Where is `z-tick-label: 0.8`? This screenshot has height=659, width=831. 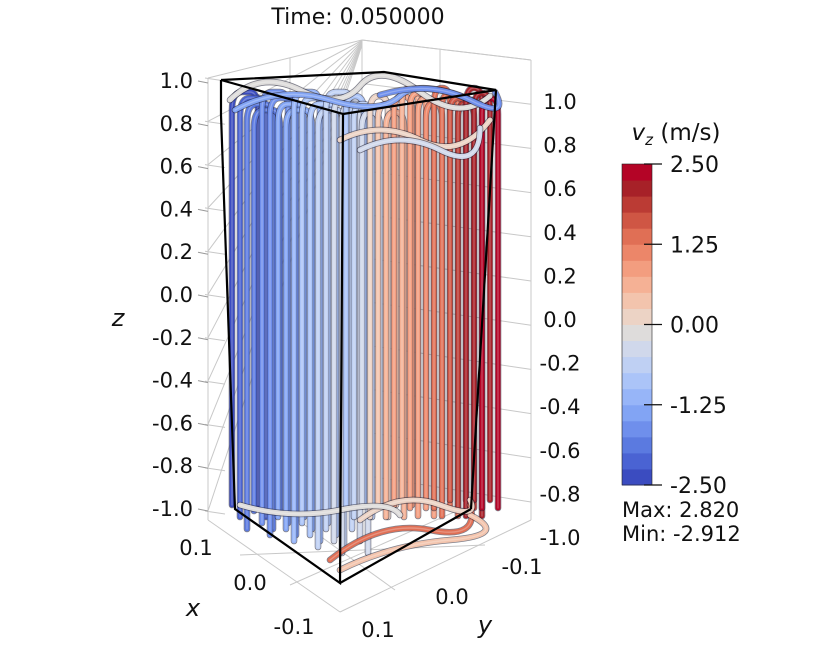 z-tick-label: 0.8 is located at coordinates (176, 124).